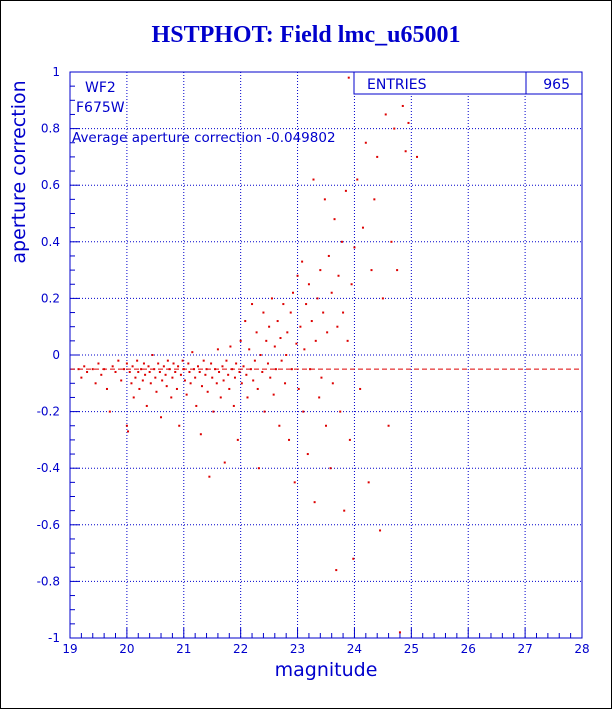 The height and width of the screenshot is (709, 612). Describe the element at coordinates (326, 670) in the screenshot. I see `x-axis-title: magnitude` at that location.